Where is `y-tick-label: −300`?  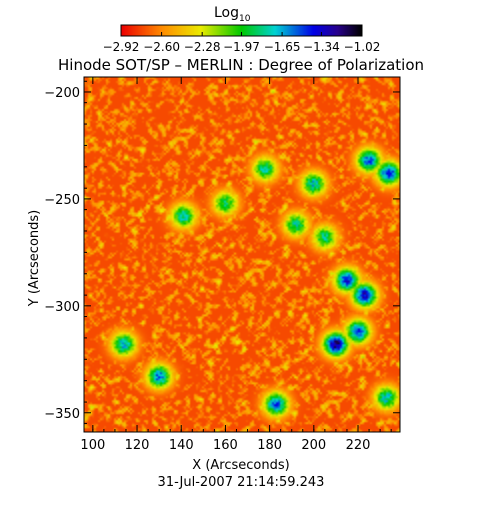
y-tick-label: −300 is located at coordinates (62, 307).